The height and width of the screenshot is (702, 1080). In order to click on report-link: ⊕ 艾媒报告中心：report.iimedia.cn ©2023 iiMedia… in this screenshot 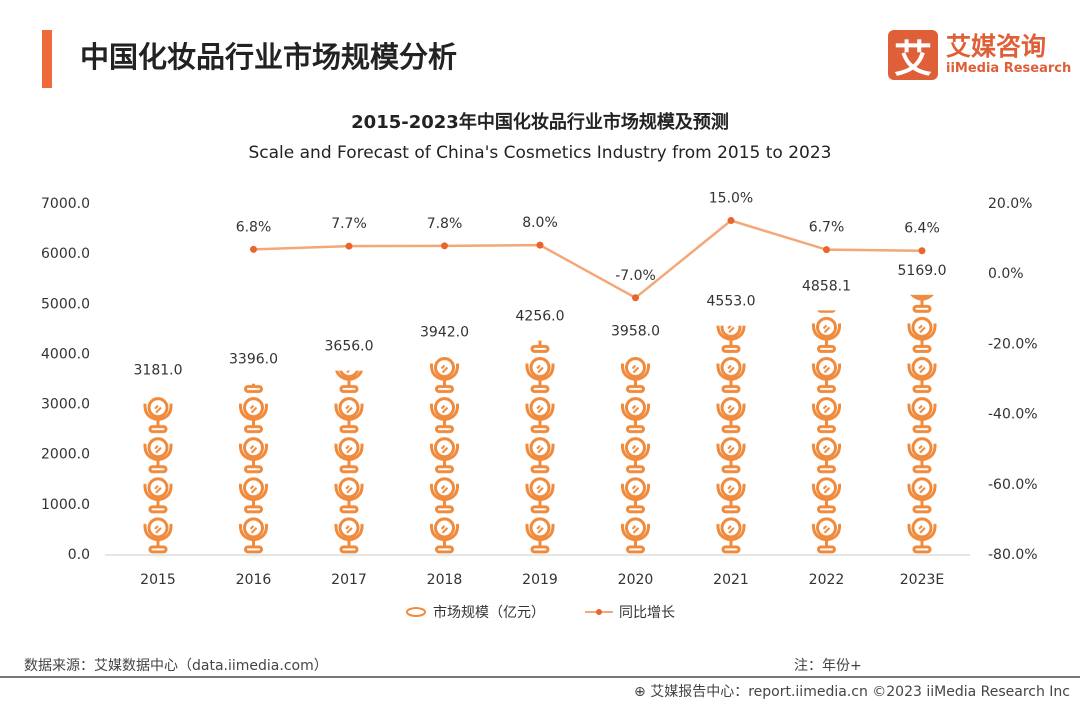, I will do `click(852, 692)`.